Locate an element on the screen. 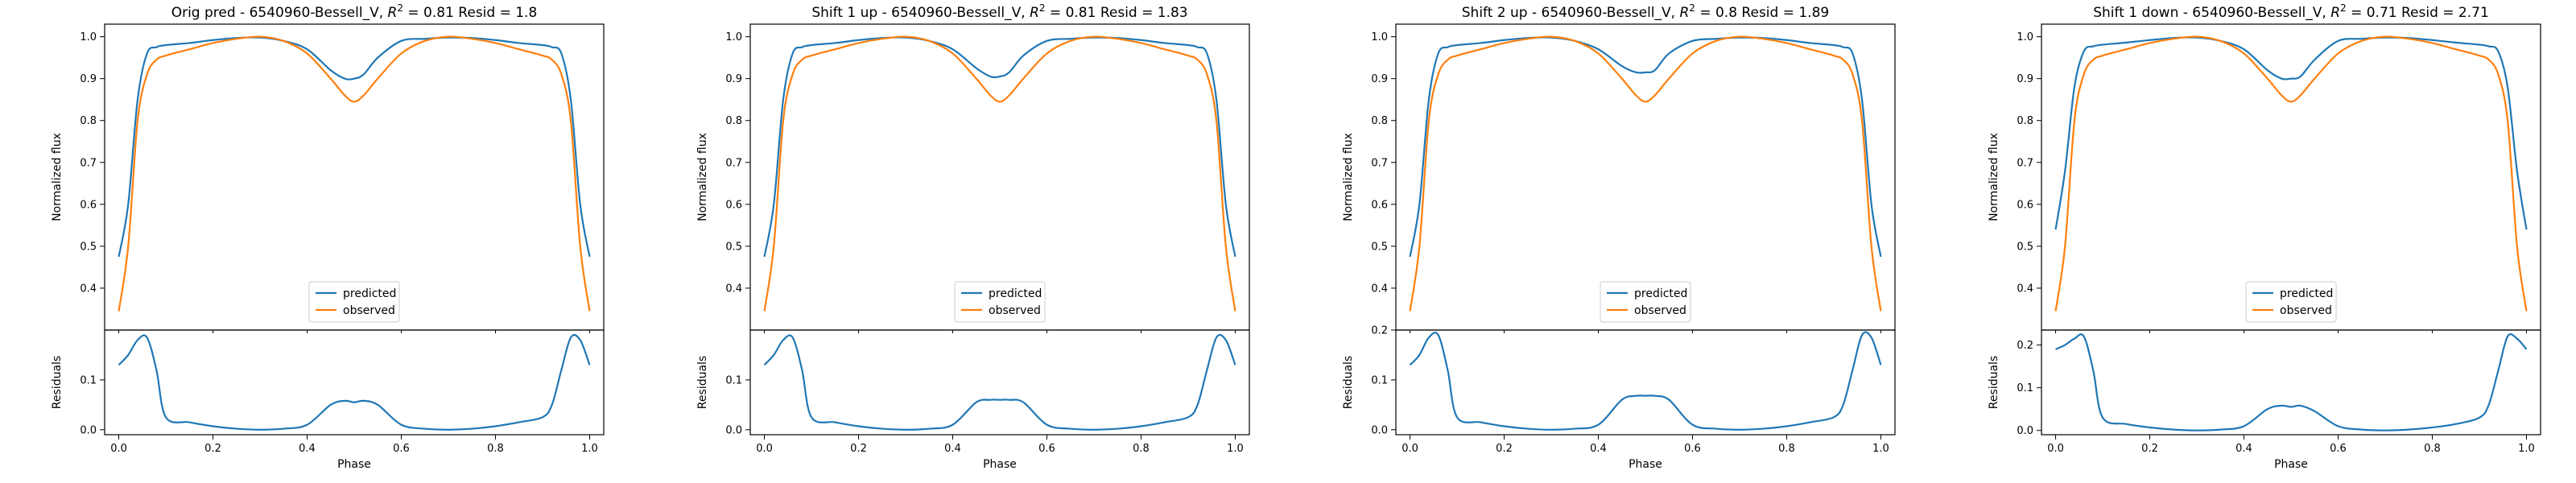 This screenshot has width=2576, height=483. residual-y-tick-label: 0.0 is located at coordinates (88, 430).